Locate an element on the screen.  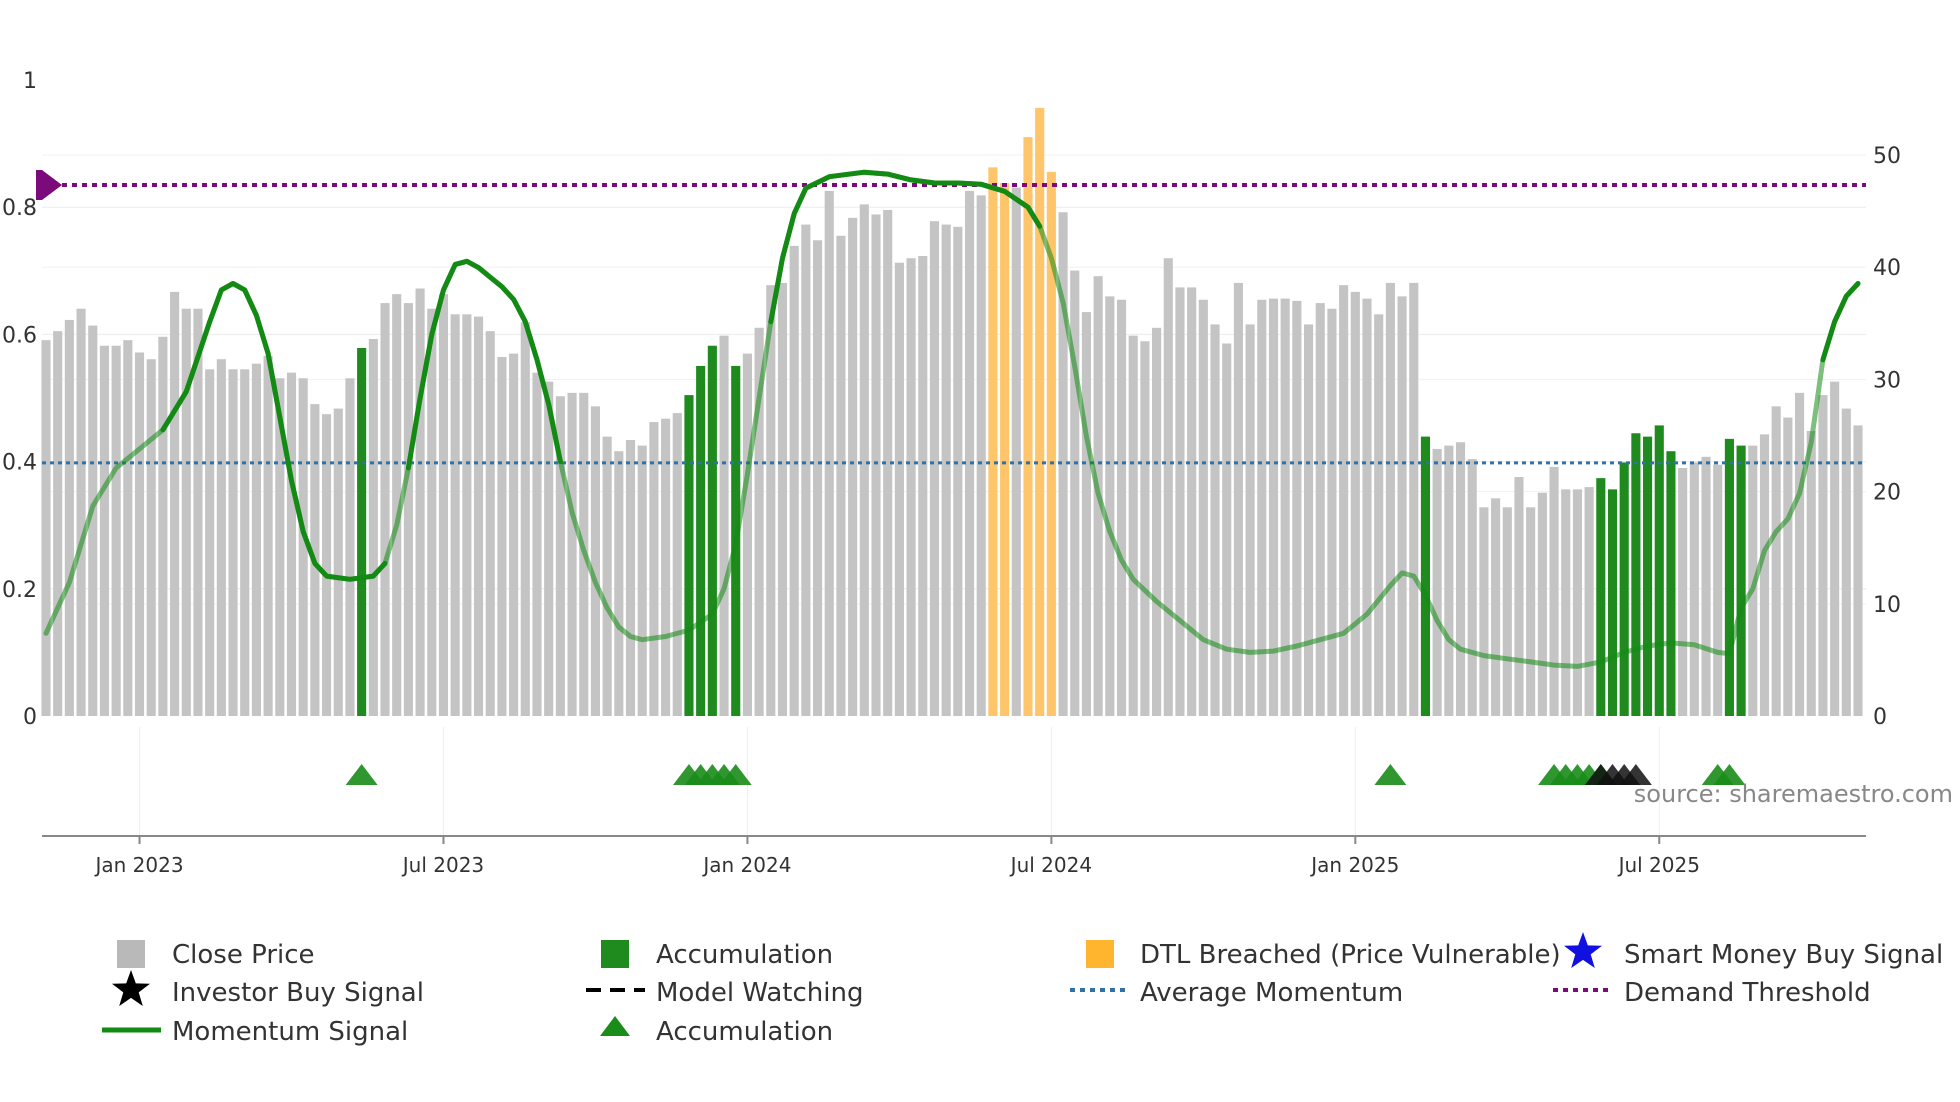
legend-accumulation-bar: Accumulation is located at coordinates (744, 955).